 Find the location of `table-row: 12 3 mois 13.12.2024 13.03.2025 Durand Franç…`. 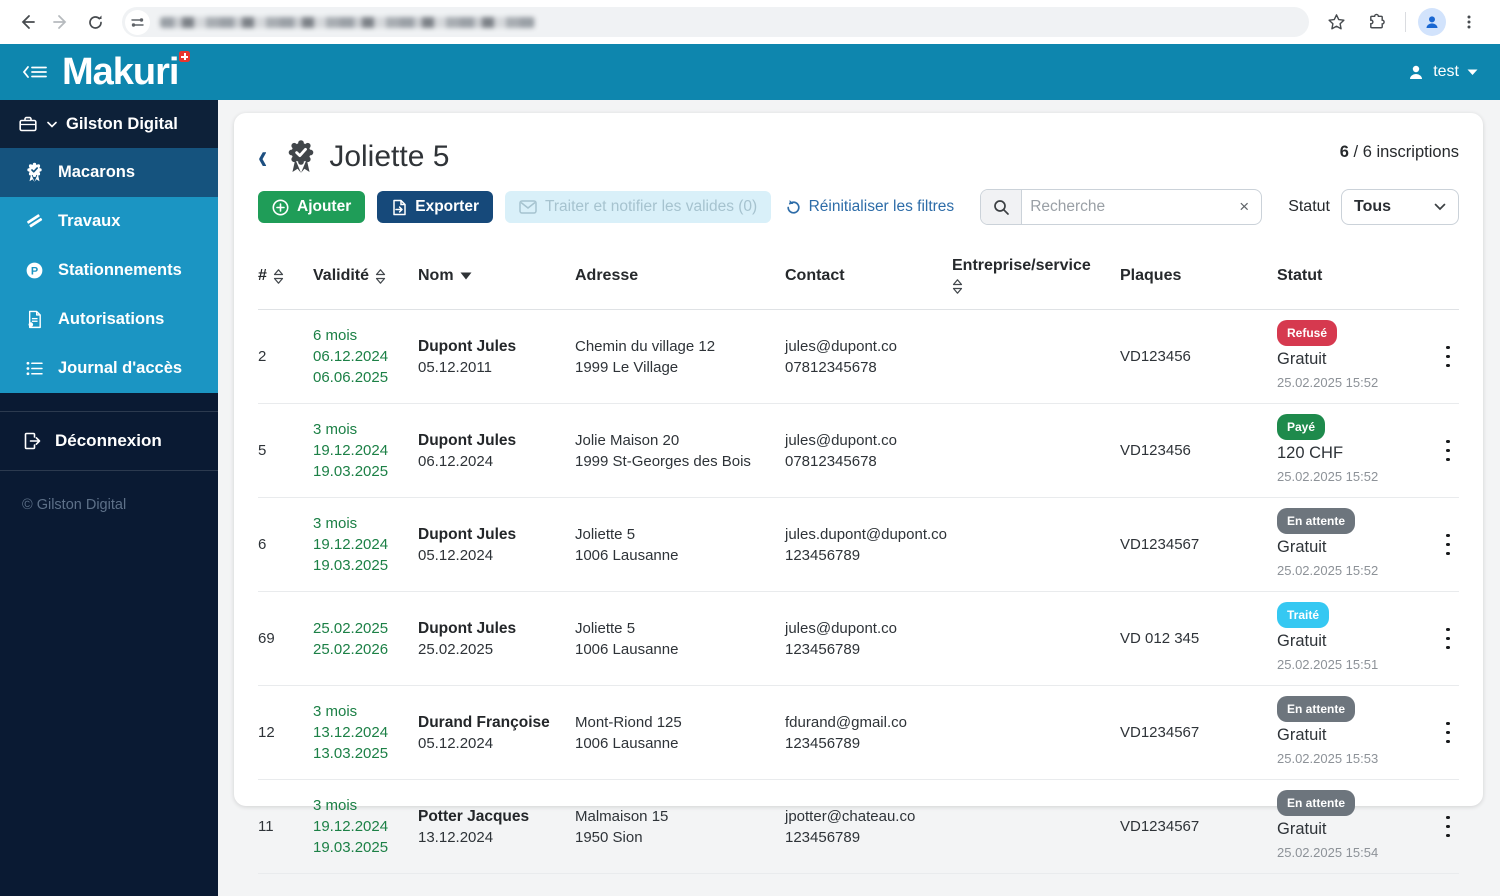

table-row: 12 3 mois 13.12.2024 13.03.2025 Durand Franç… is located at coordinates (858, 733).